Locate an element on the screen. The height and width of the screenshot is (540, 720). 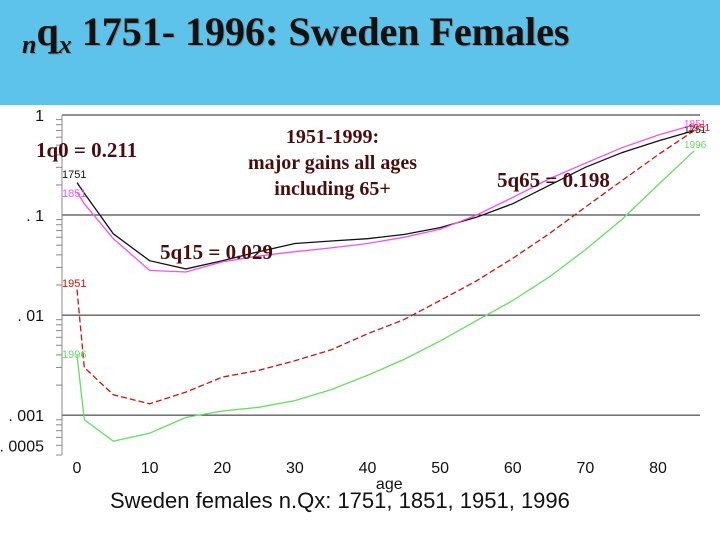
note-line-2: major gains all ages is located at coordinates (332, 163).